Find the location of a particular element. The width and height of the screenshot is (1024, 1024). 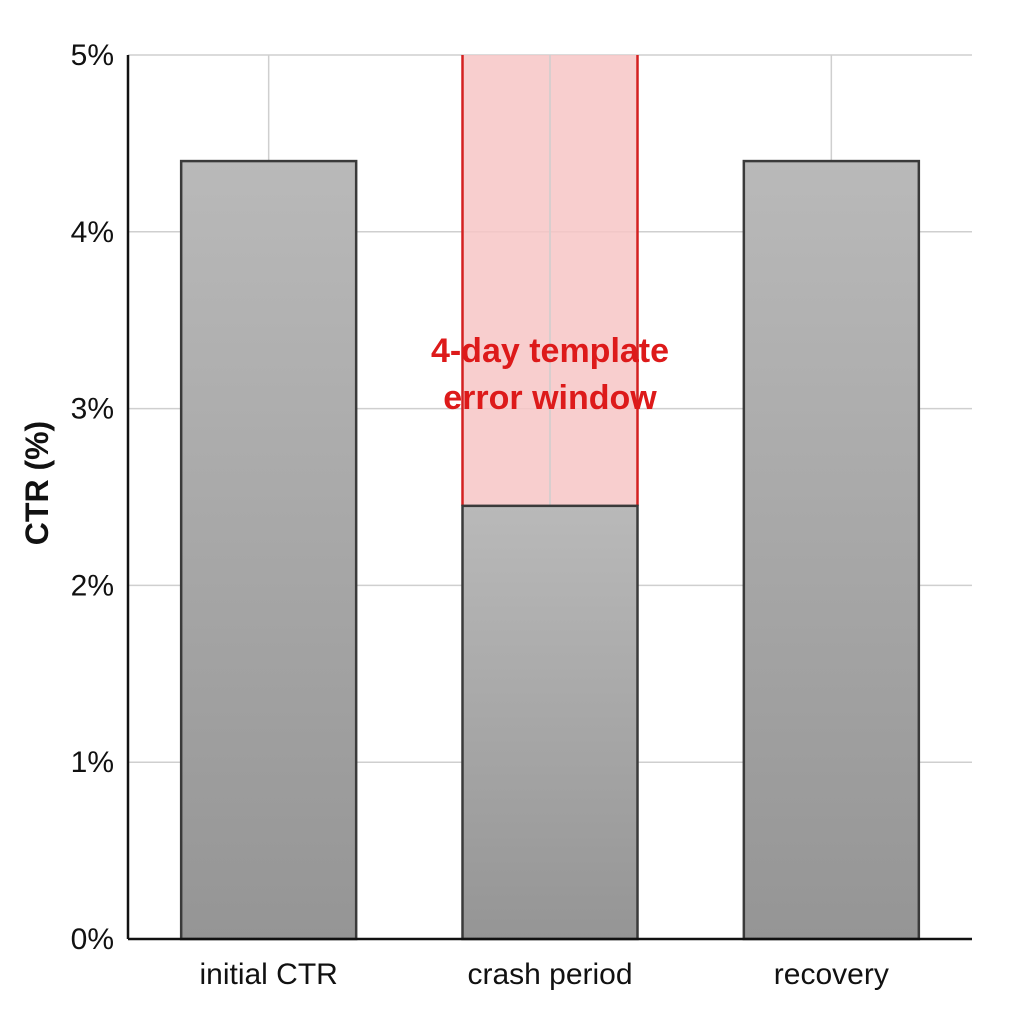

bar-recovery is located at coordinates (831, 550).